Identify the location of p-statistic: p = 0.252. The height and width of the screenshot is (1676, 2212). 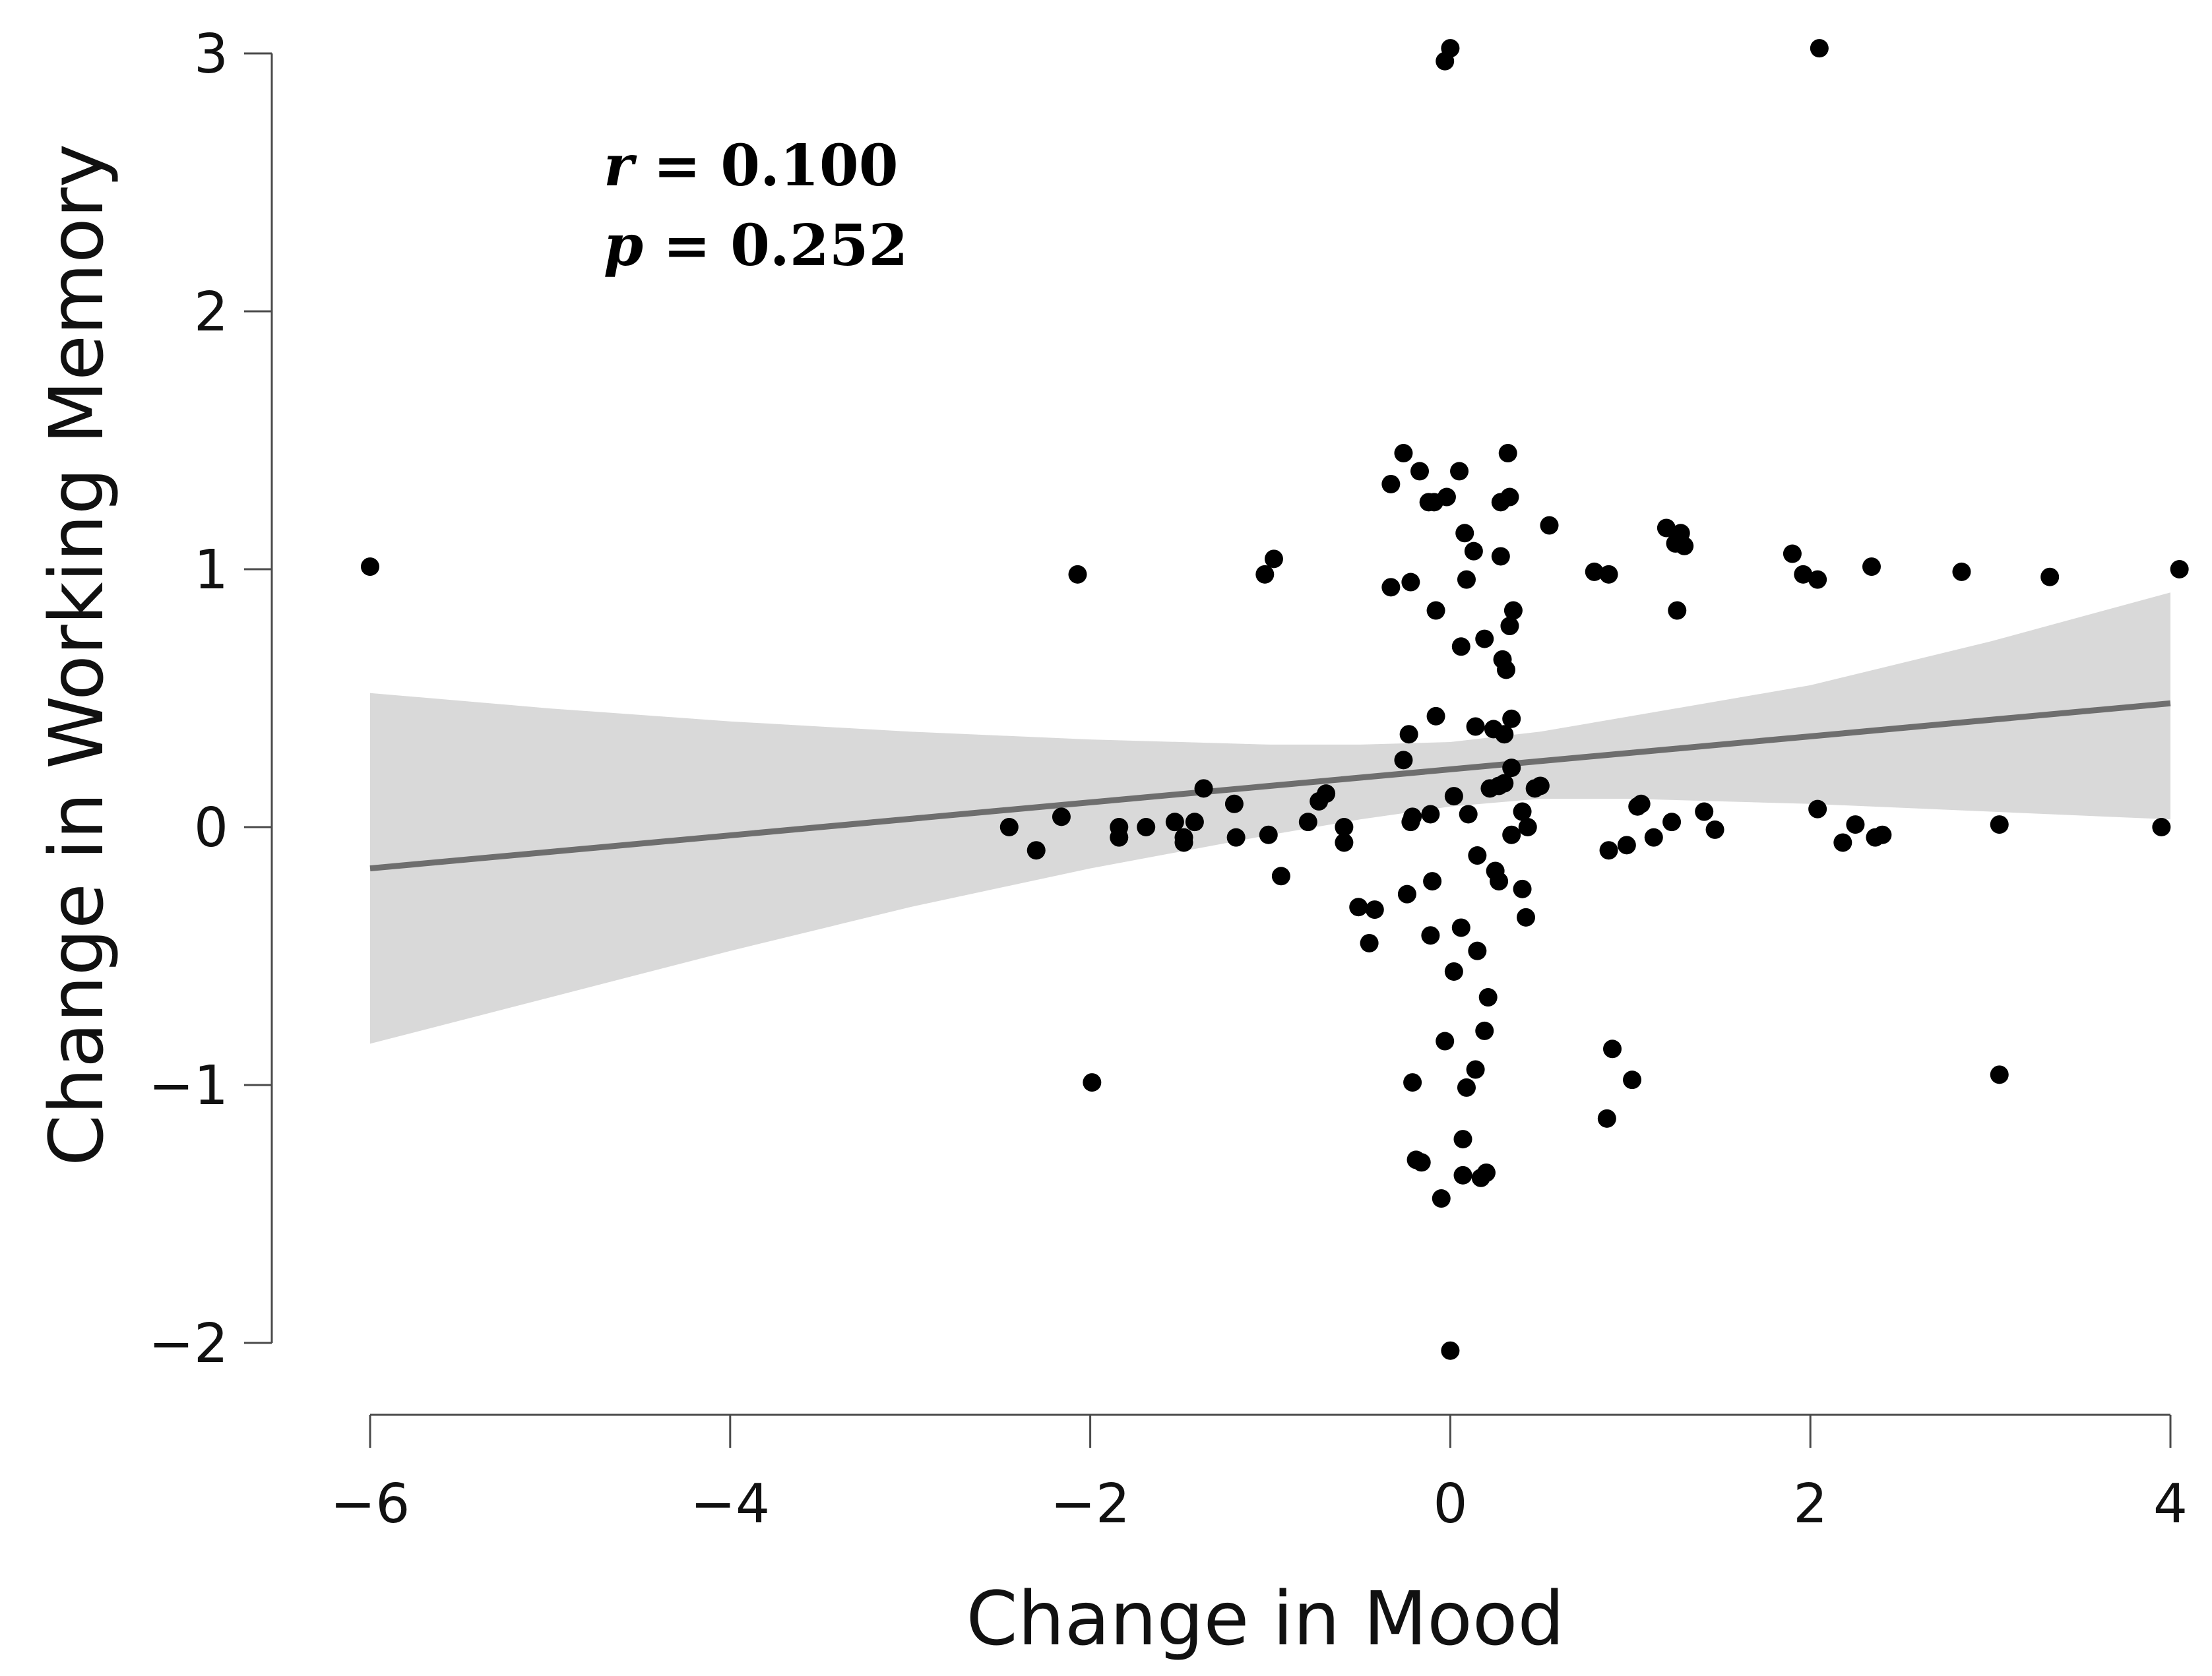
(756, 245).